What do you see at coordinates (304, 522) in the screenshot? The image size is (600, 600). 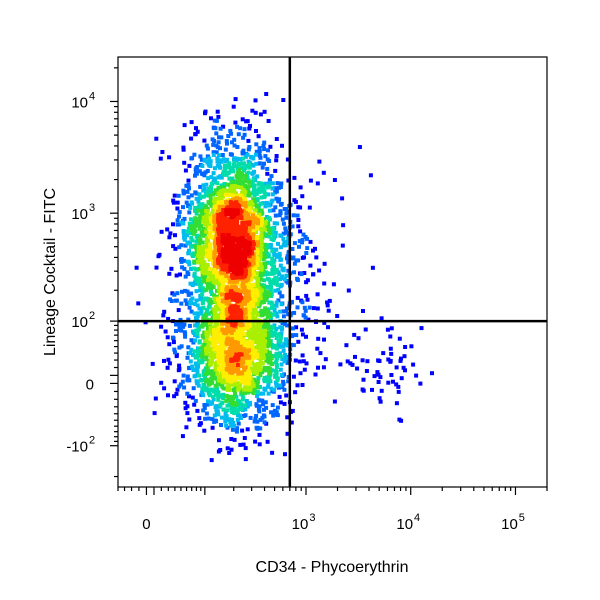 I see `x-tick-label: 10 3` at bounding box center [304, 522].